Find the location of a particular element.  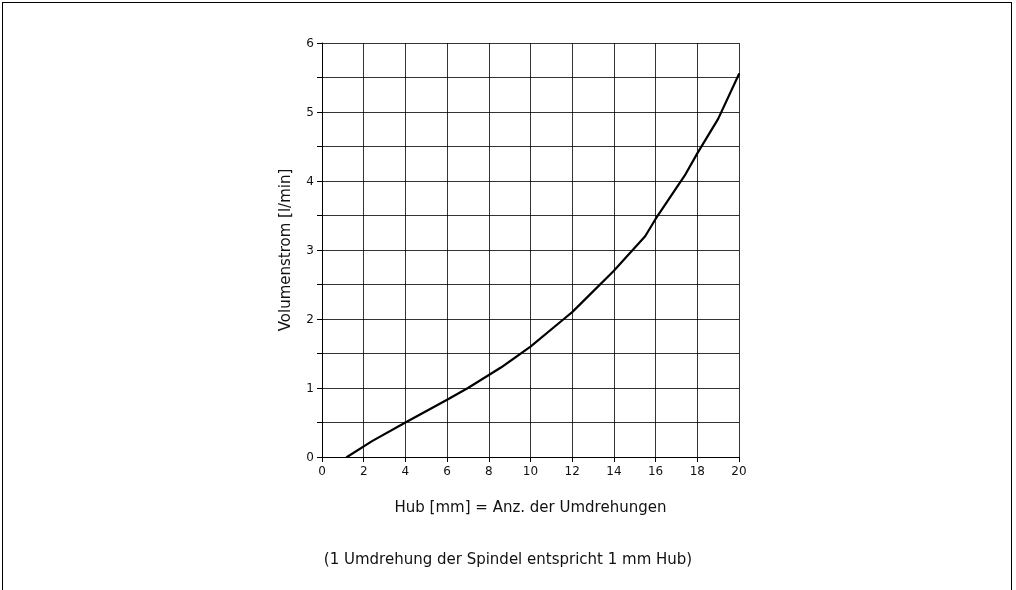

x-tick-label: 18 is located at coordinates (697, 471).